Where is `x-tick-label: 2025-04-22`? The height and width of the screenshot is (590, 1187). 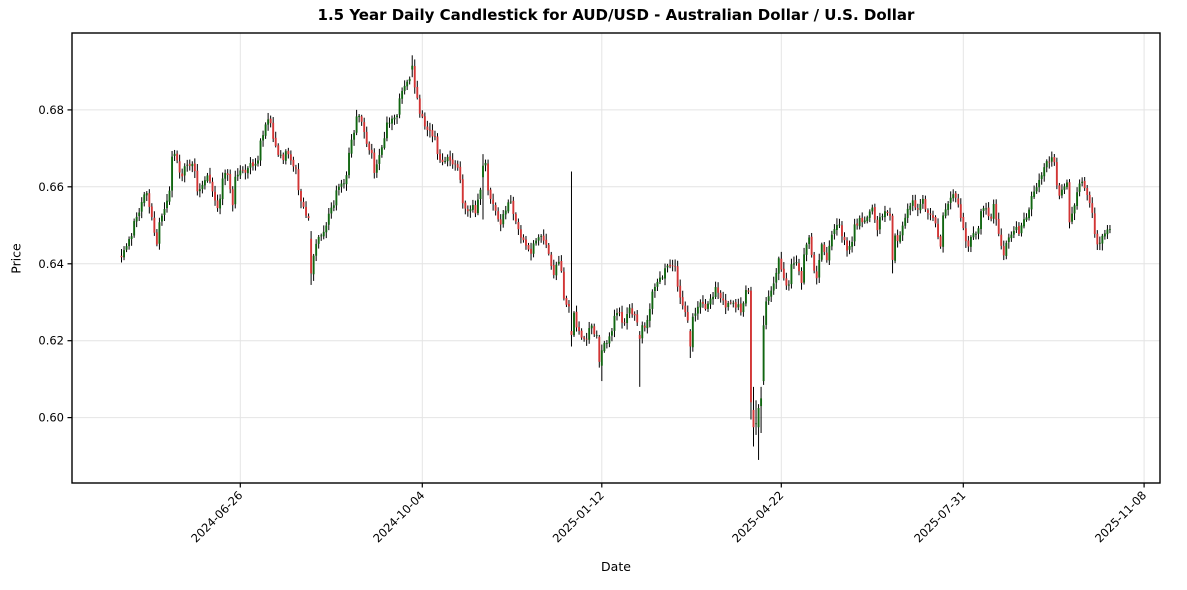 x-tick-label: 2025-04-22 is located at coordinates (757, 516).